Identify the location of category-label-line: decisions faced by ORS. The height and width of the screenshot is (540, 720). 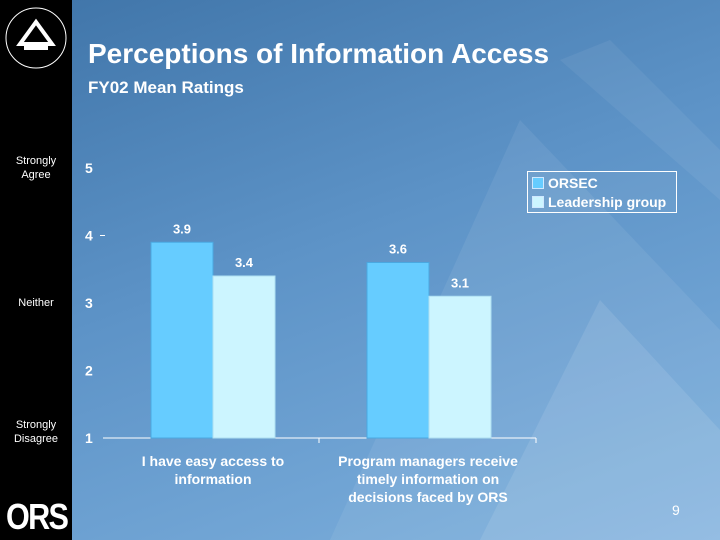
(428, 497).